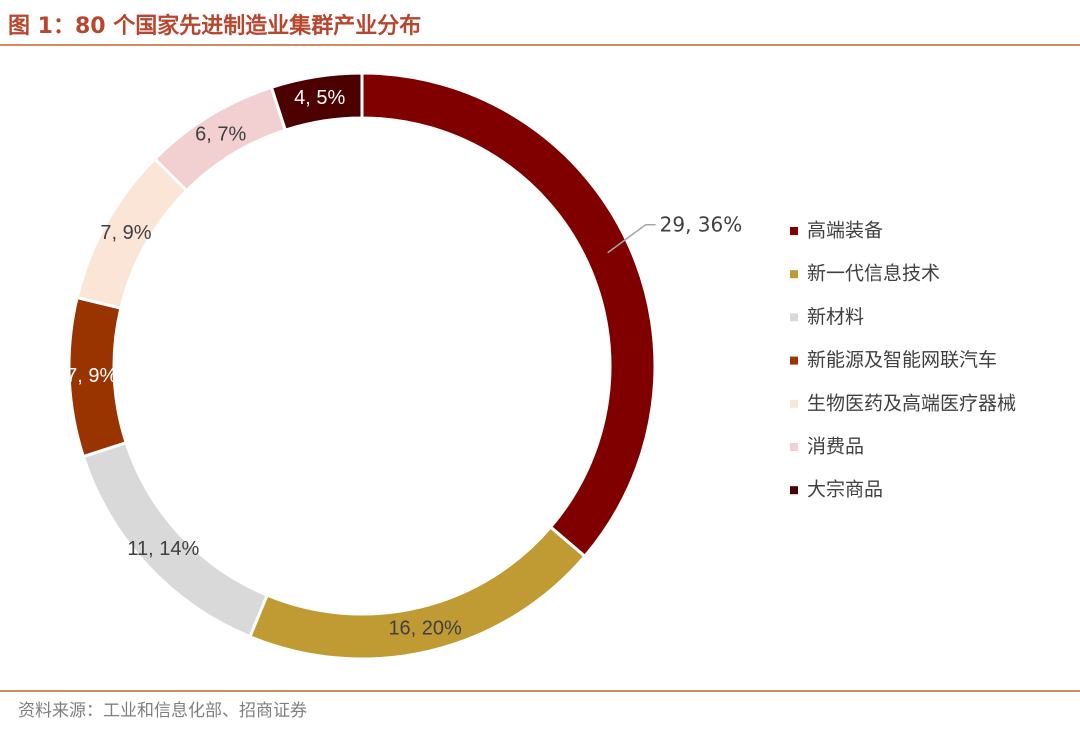 The height and width of the screenshot is (732, 1080). Describe the element at coordinates (214, 26) in the screenshot. I see `chart-title: 图 1：80 个国家先进制造业集群产业分布` at that location.